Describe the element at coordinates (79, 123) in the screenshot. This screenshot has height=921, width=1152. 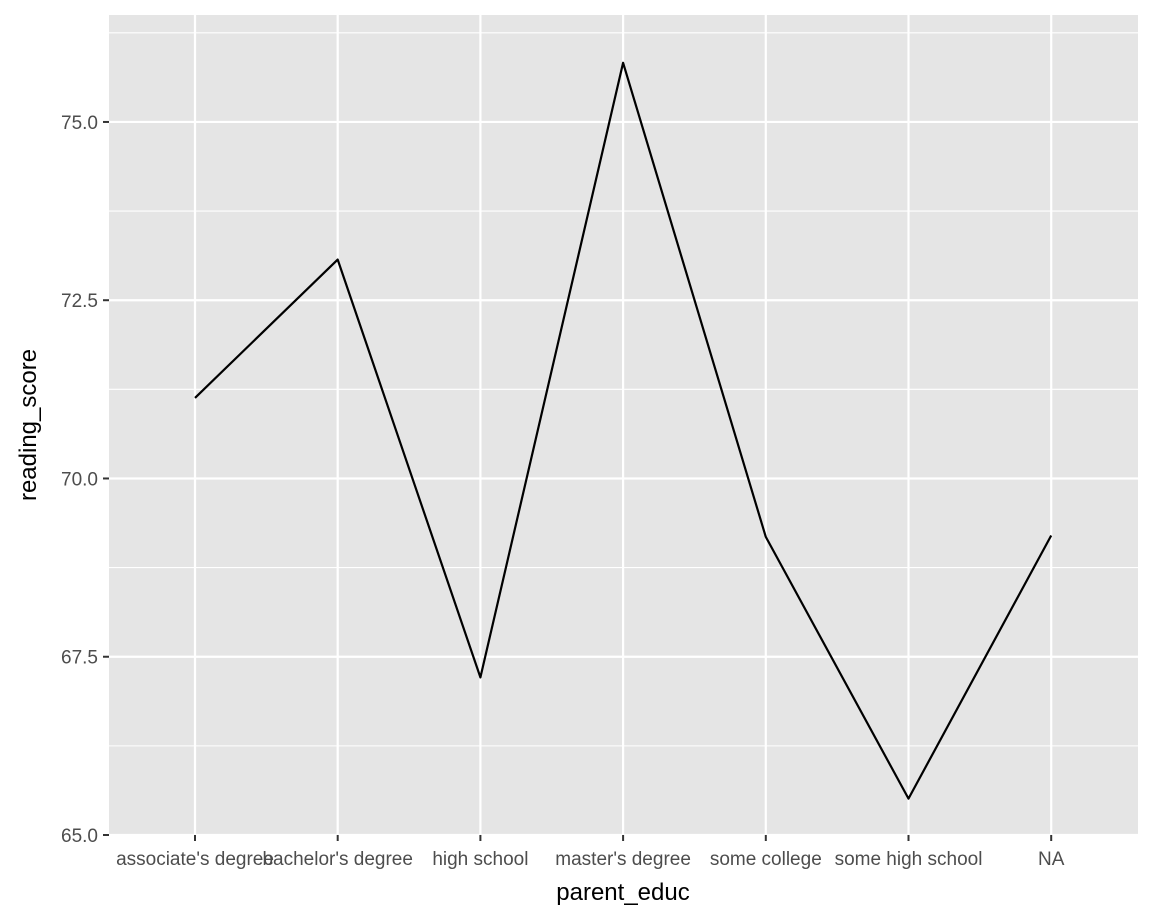
I see `y-tick-label: 75.0` at that location.